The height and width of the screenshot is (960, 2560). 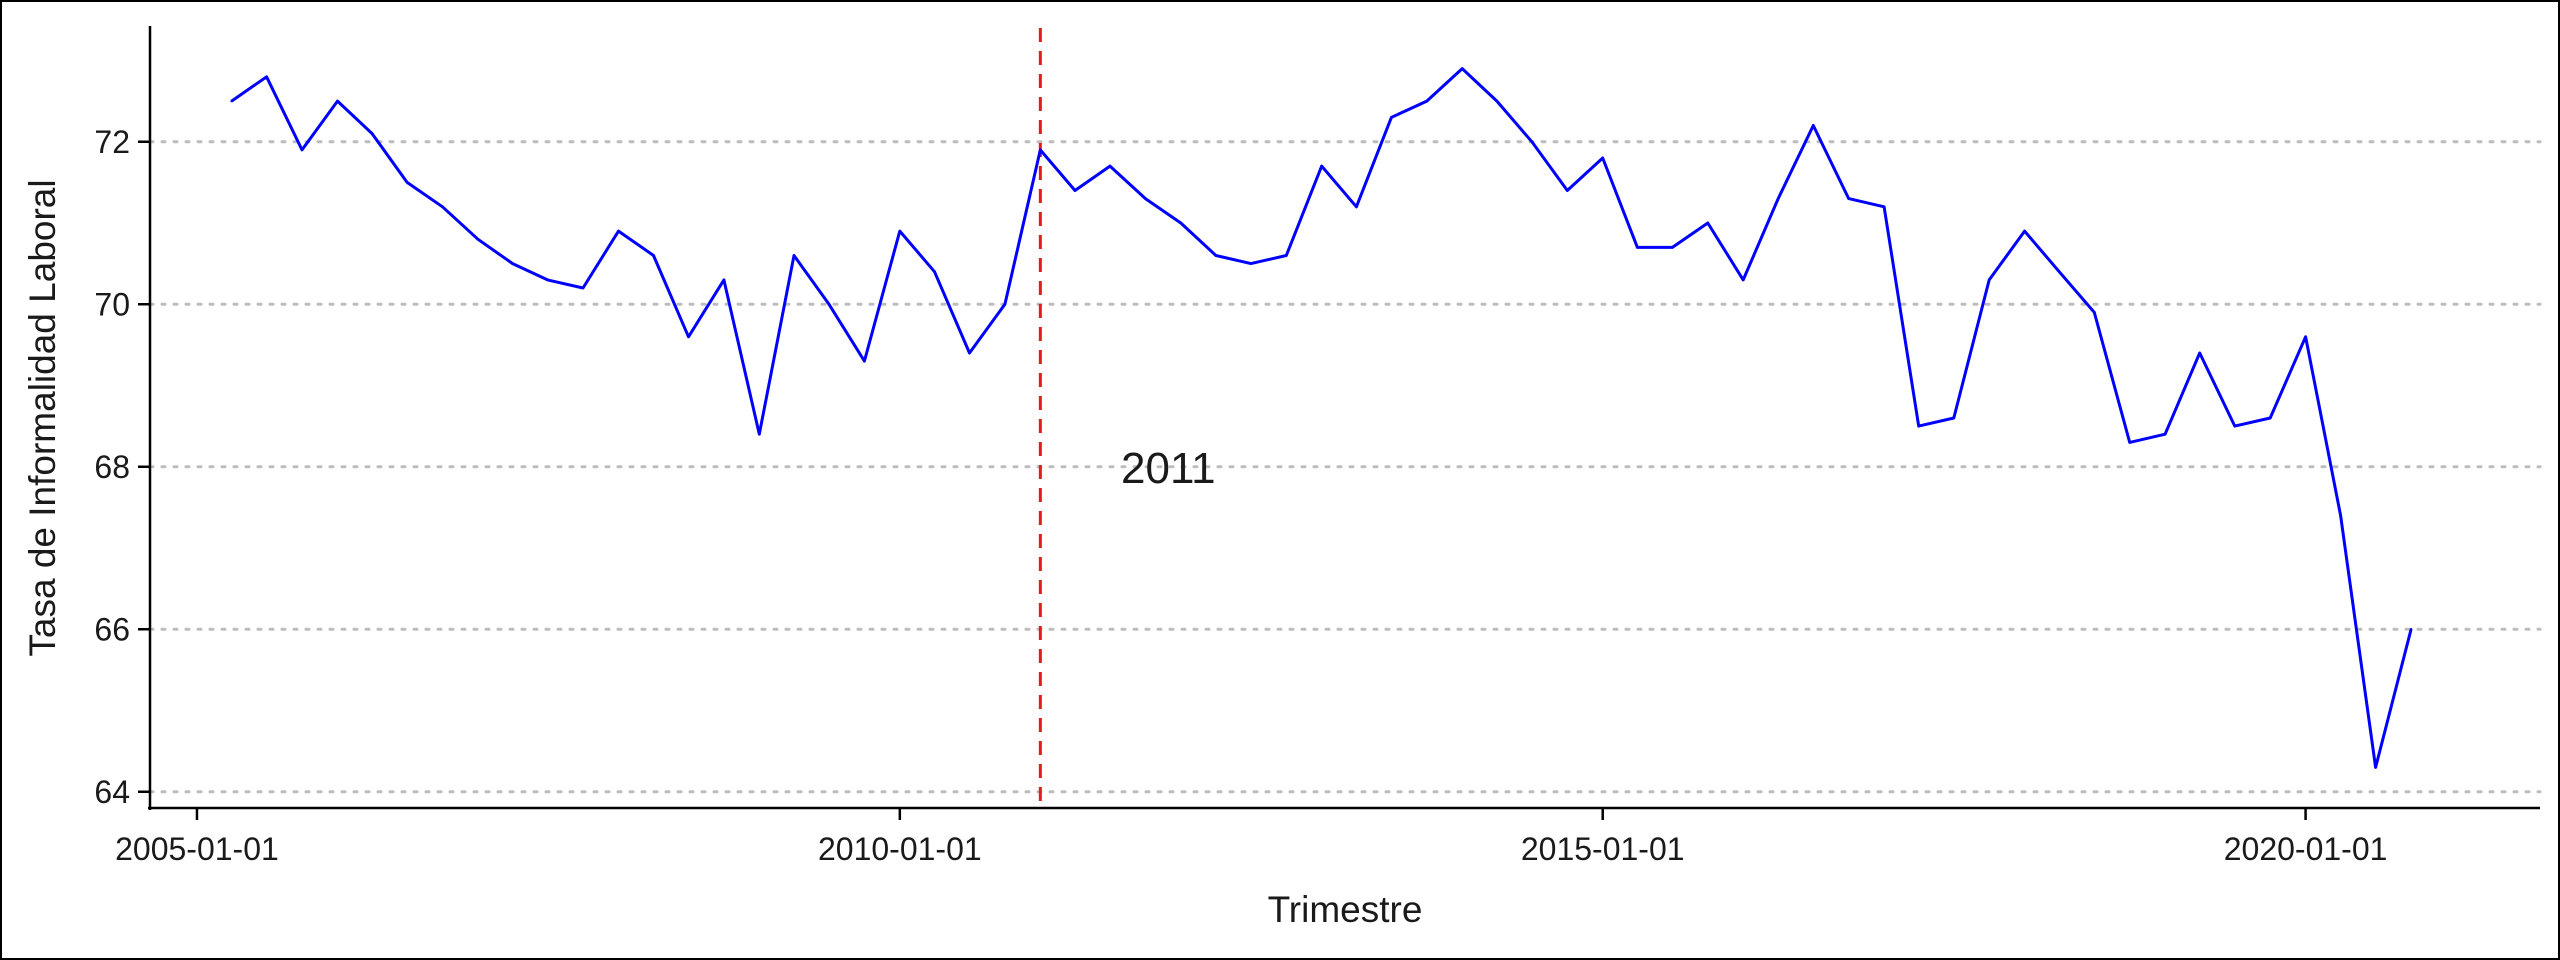 What do you see at coordinates (197, 849) in the screenshot?
I see `x-tick-label: 2005-01-01` at bounding box center [197, 849].